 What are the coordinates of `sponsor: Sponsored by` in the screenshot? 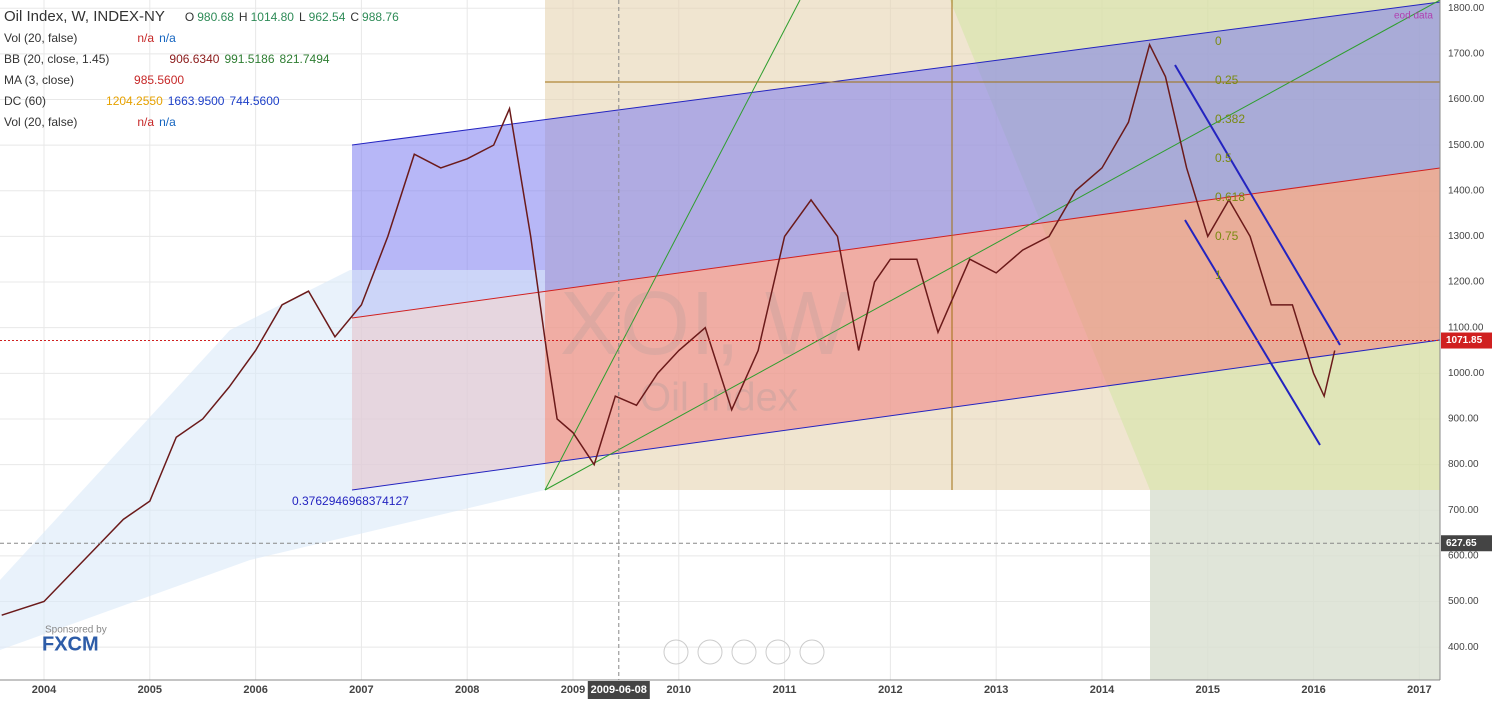 It's located at (76, 630).